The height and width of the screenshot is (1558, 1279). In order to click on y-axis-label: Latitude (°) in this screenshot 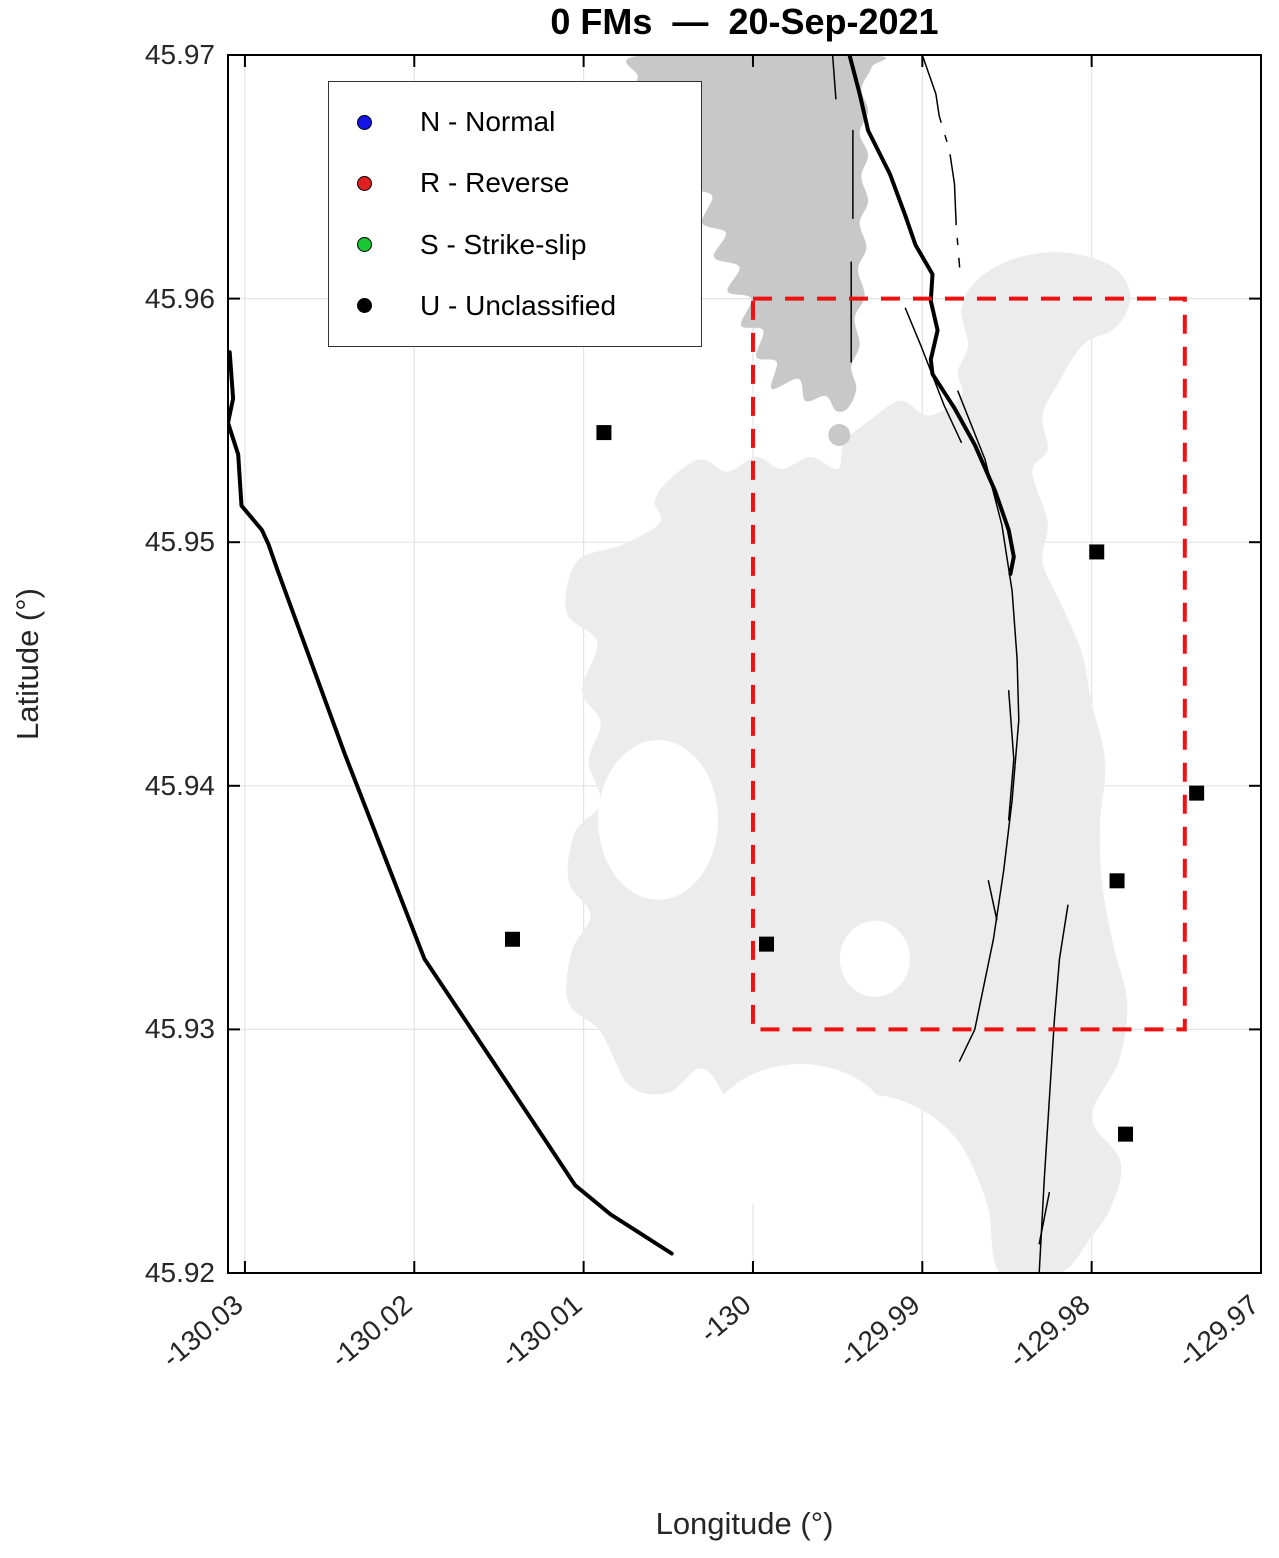, I will do `click(27, 664)`.